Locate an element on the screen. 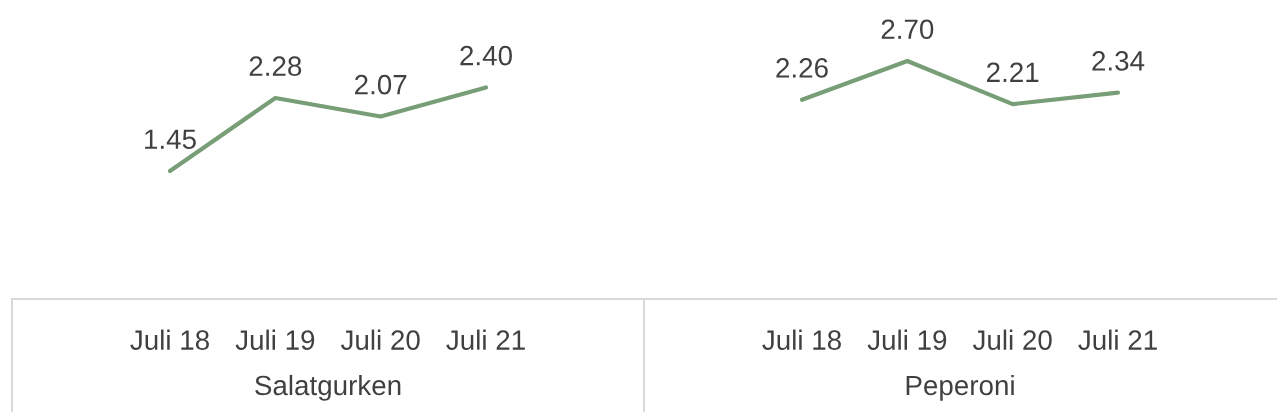 The height and width of the screenshot is (412, 1277). data-label: 2.28 is located at coordinates (275, 66).